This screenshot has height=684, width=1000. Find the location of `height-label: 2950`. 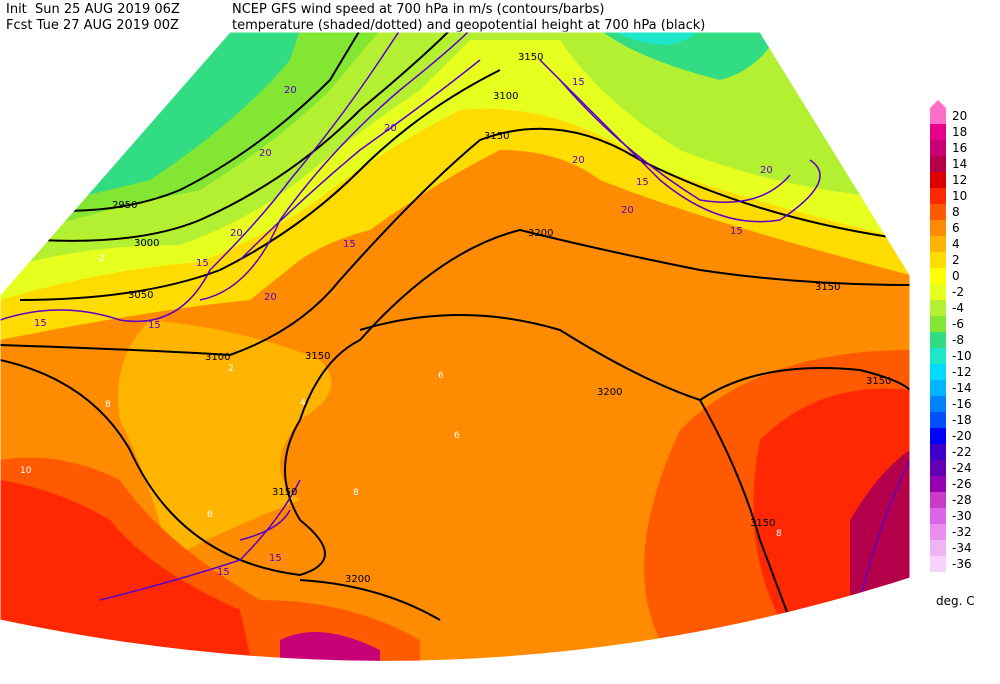

height-label: 2950 is located at coordinates (124, 205).